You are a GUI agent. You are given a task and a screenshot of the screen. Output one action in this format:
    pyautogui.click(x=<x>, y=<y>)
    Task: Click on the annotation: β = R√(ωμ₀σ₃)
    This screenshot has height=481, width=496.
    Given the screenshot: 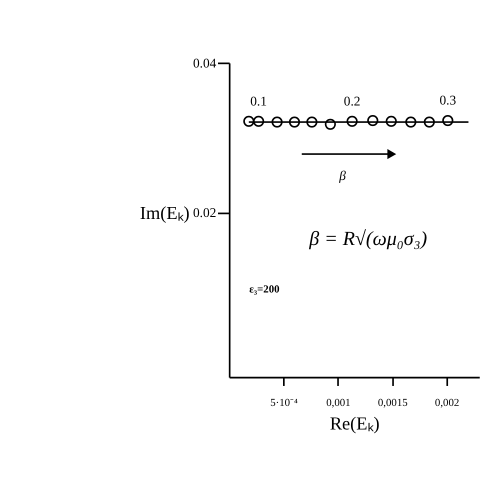 What is the action you would take?
    pyautogui.click(x=368, y=239)
    